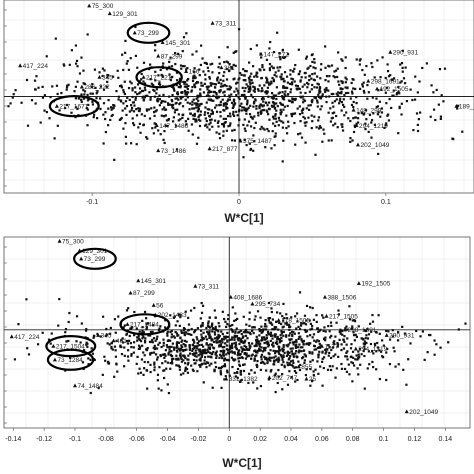  I want to click on point-label: 417_224, so click(27, 337).